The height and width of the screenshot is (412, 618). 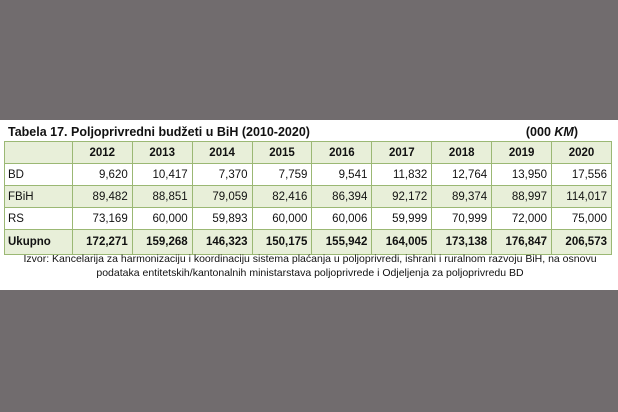 What do you see at coordinates (342, 196) in the screenshot?
I see `table-cell: 86,394` at bounding box center [342, 196].